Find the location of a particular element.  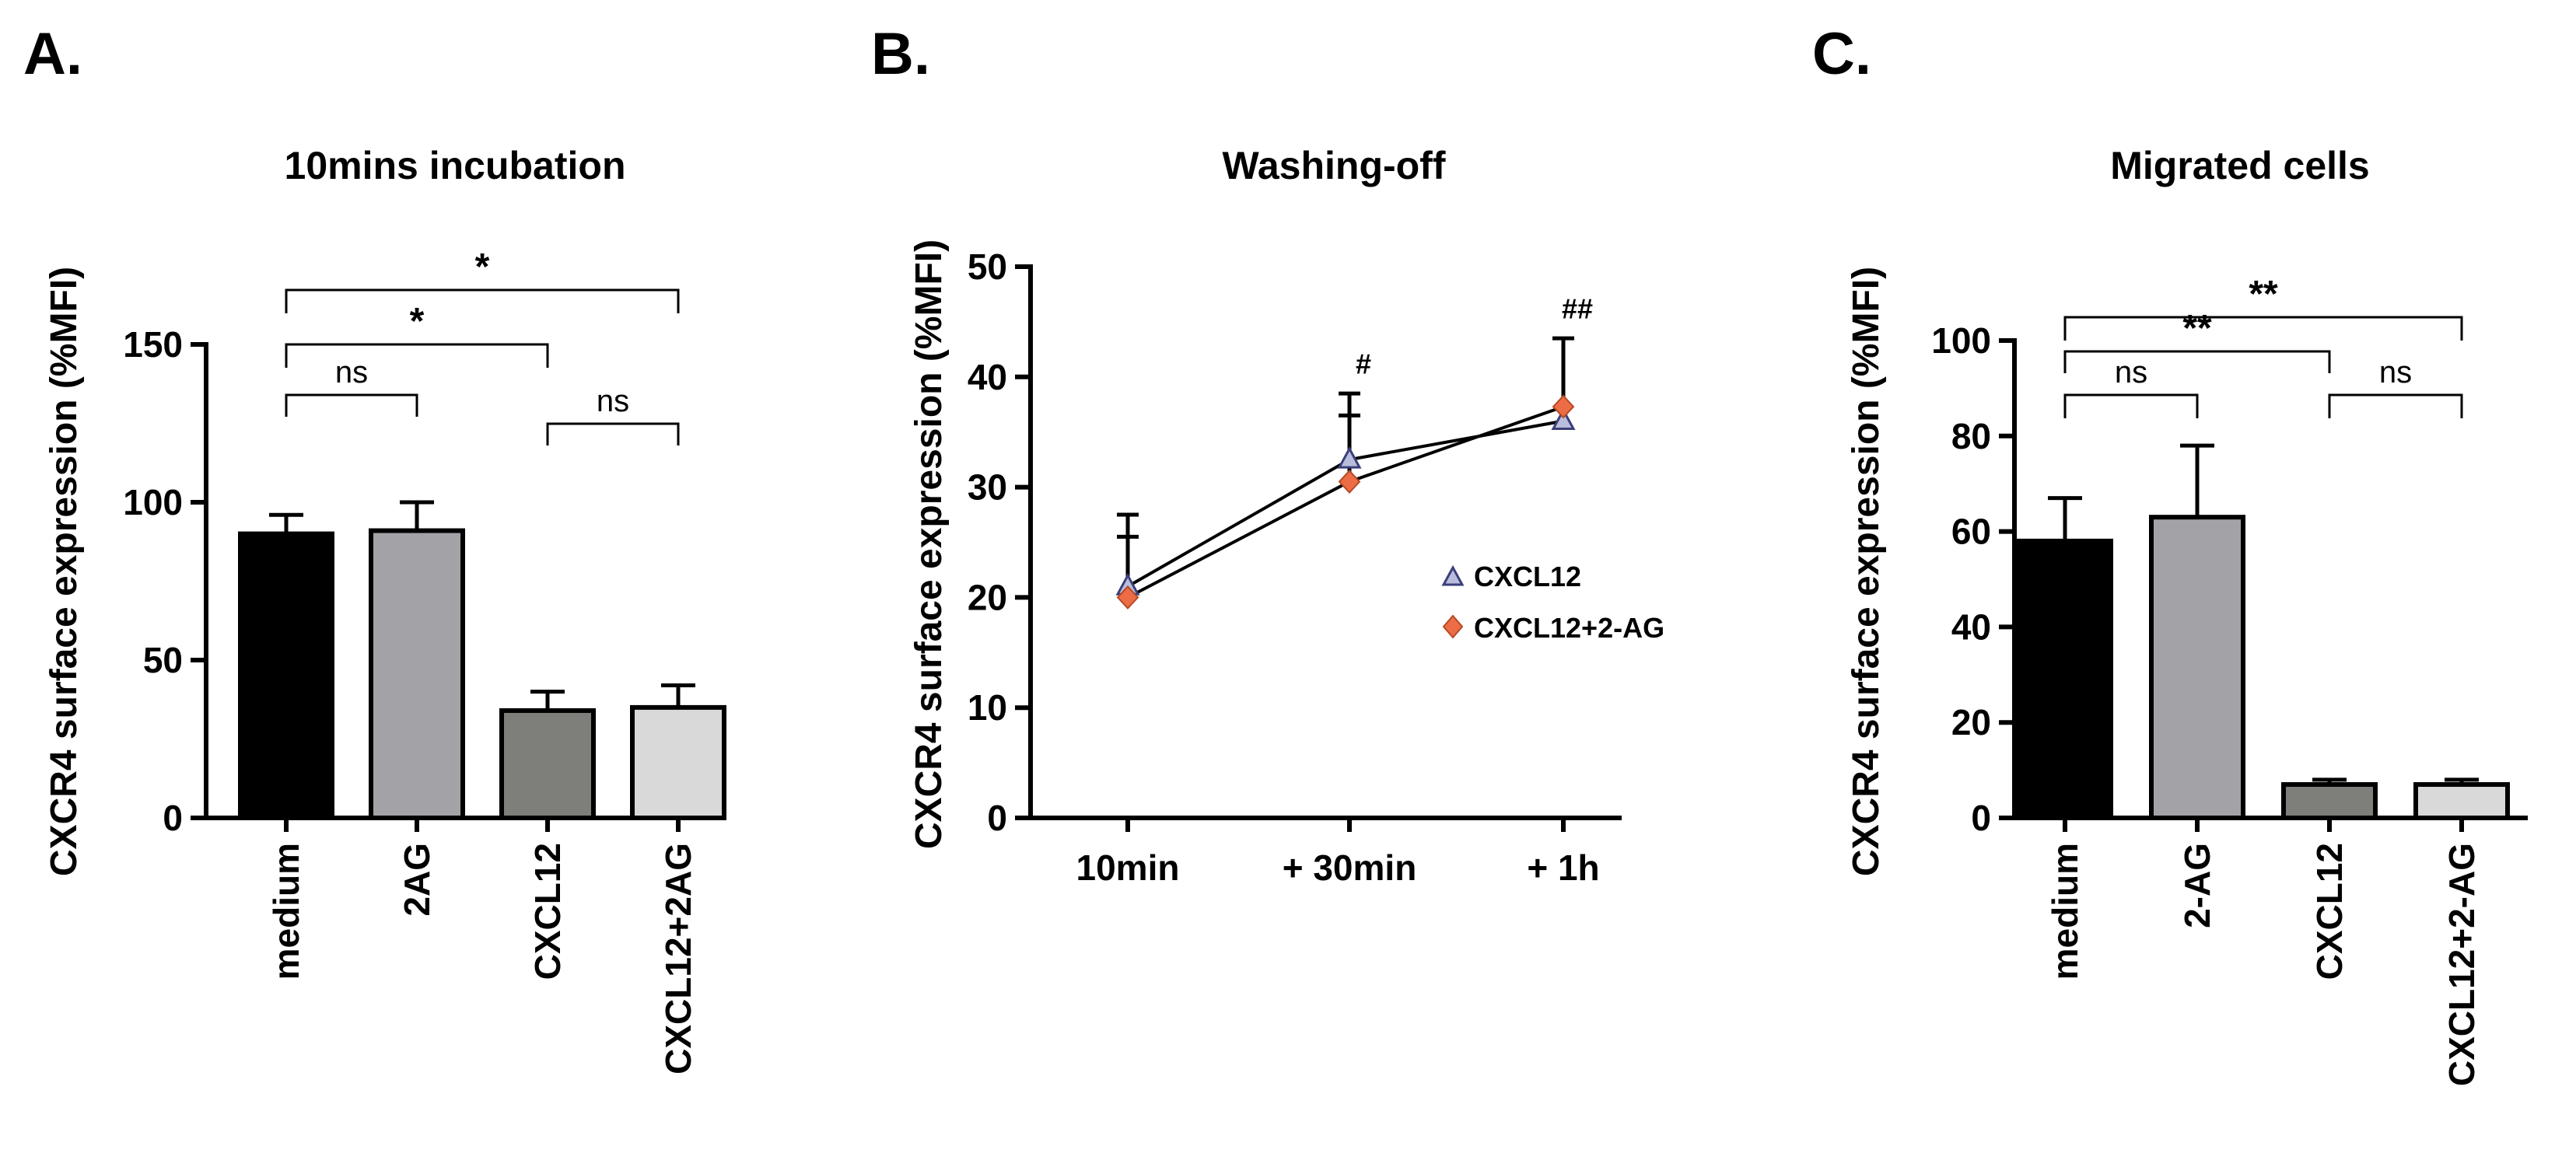

legend-triangle-marker is located at coordinates (1453, 575).